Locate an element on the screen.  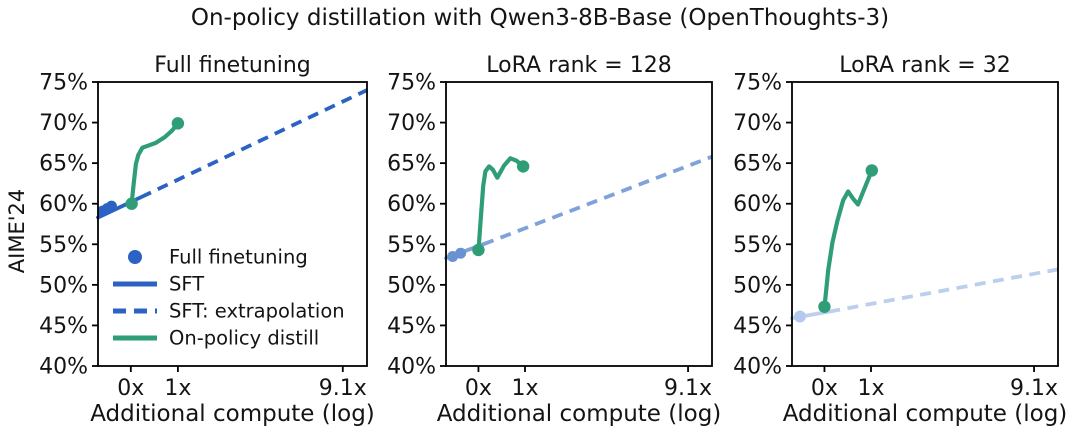
legend-item-sft-extrapolation: SFT: extrapolation is located at coordinates (229, 311).